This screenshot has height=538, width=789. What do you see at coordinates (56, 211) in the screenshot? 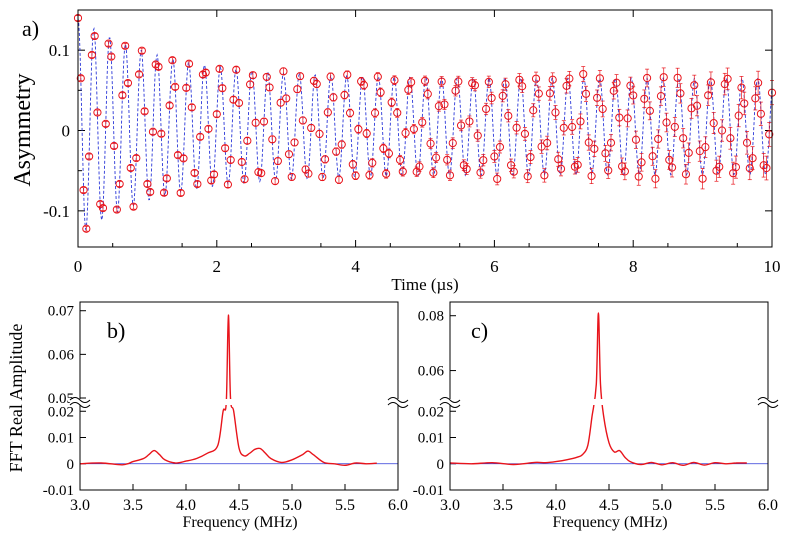
I see `a-ytick-label: -0.1` at bounding box center [56, 211].